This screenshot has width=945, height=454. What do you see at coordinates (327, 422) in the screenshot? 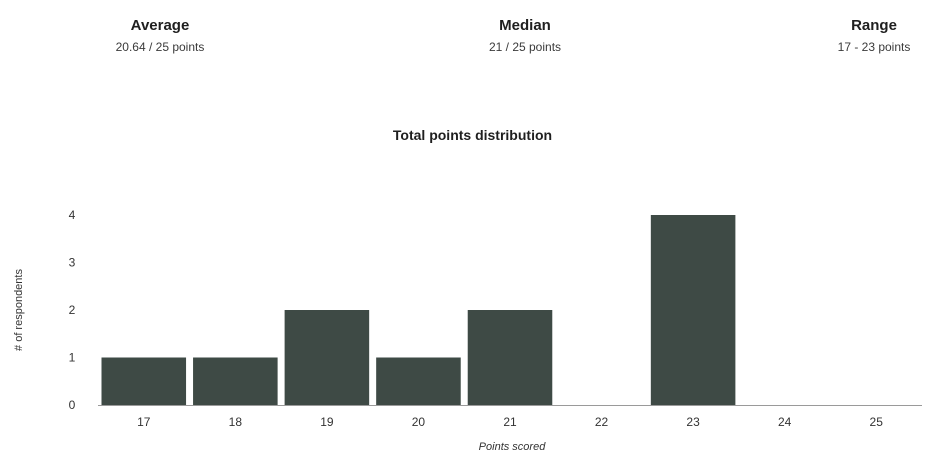
I see `x-tick-label: 19` at bounding box center [327, 422].